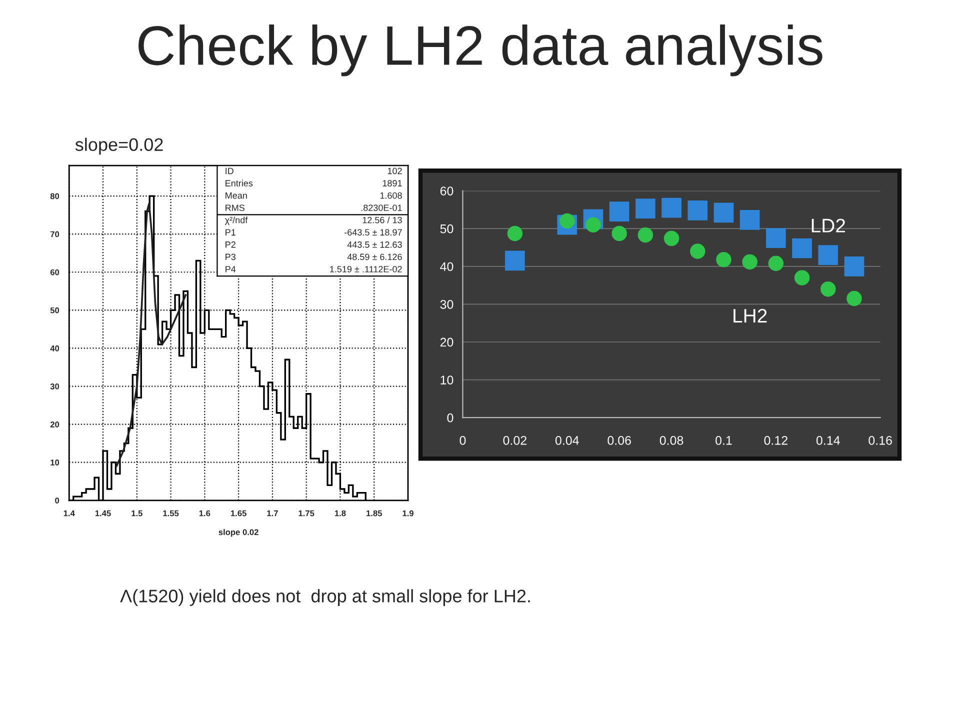 Image resolution: width=960 pixels, height=720 pixels. Describe the element at coordinates (238, 513) in the screenshot. I see `x-tick-label: 1.65` at that location.